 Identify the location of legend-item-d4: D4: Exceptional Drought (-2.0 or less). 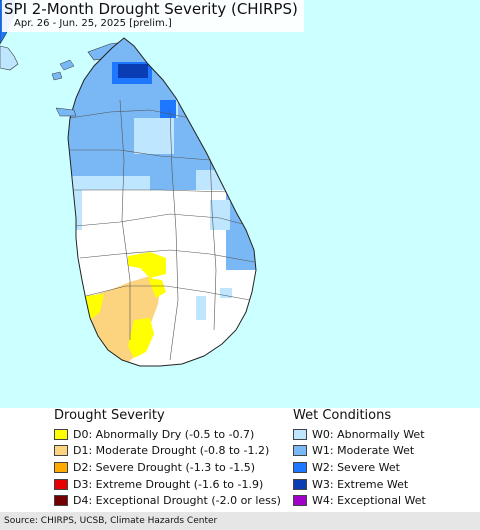
(167, 500).